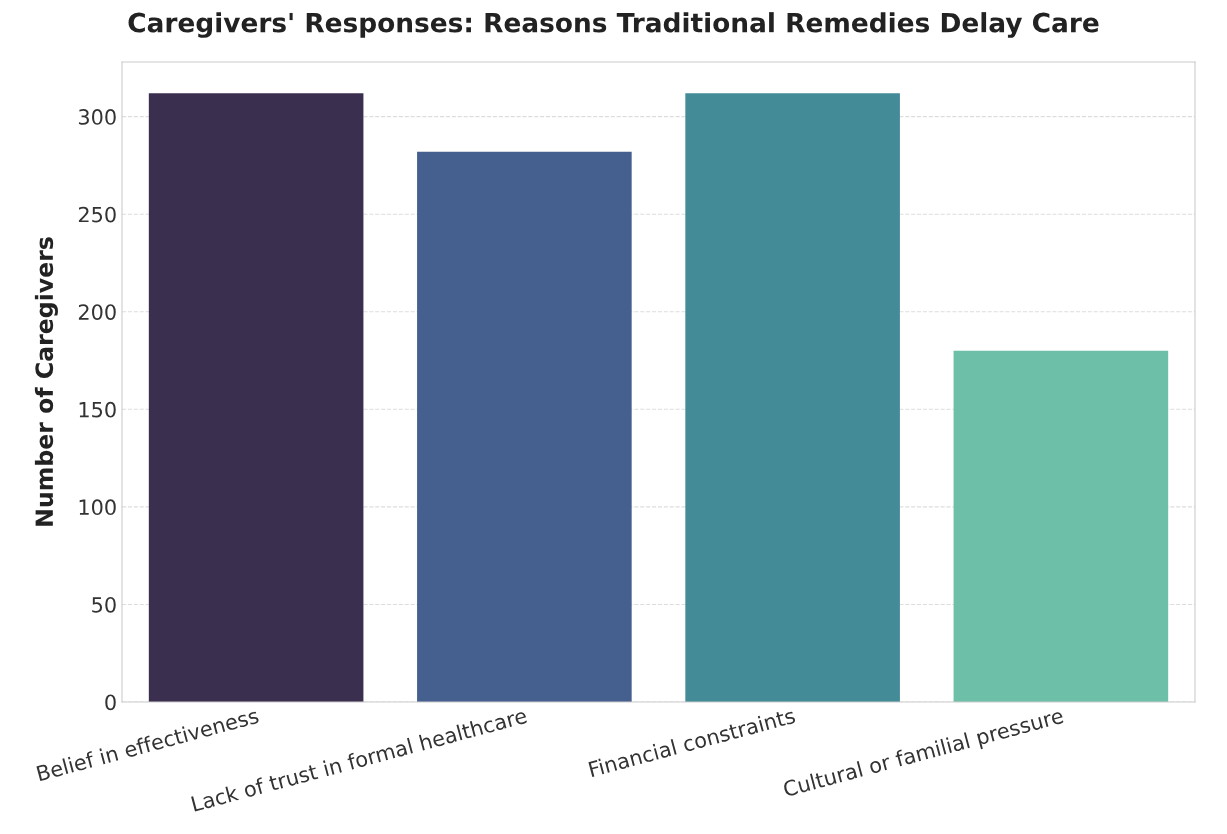 The height and width of the screenshot is (834, 1227). Describe the element at coordinates (97, 117) in the screenshot. I see `y-tick-label: 300` at that location.